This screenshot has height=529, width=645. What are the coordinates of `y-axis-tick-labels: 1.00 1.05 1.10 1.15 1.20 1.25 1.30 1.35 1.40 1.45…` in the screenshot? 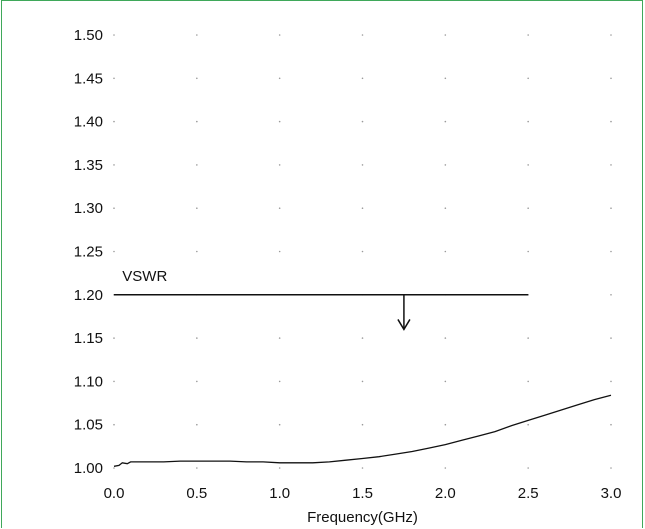 It's located at (88, 252).